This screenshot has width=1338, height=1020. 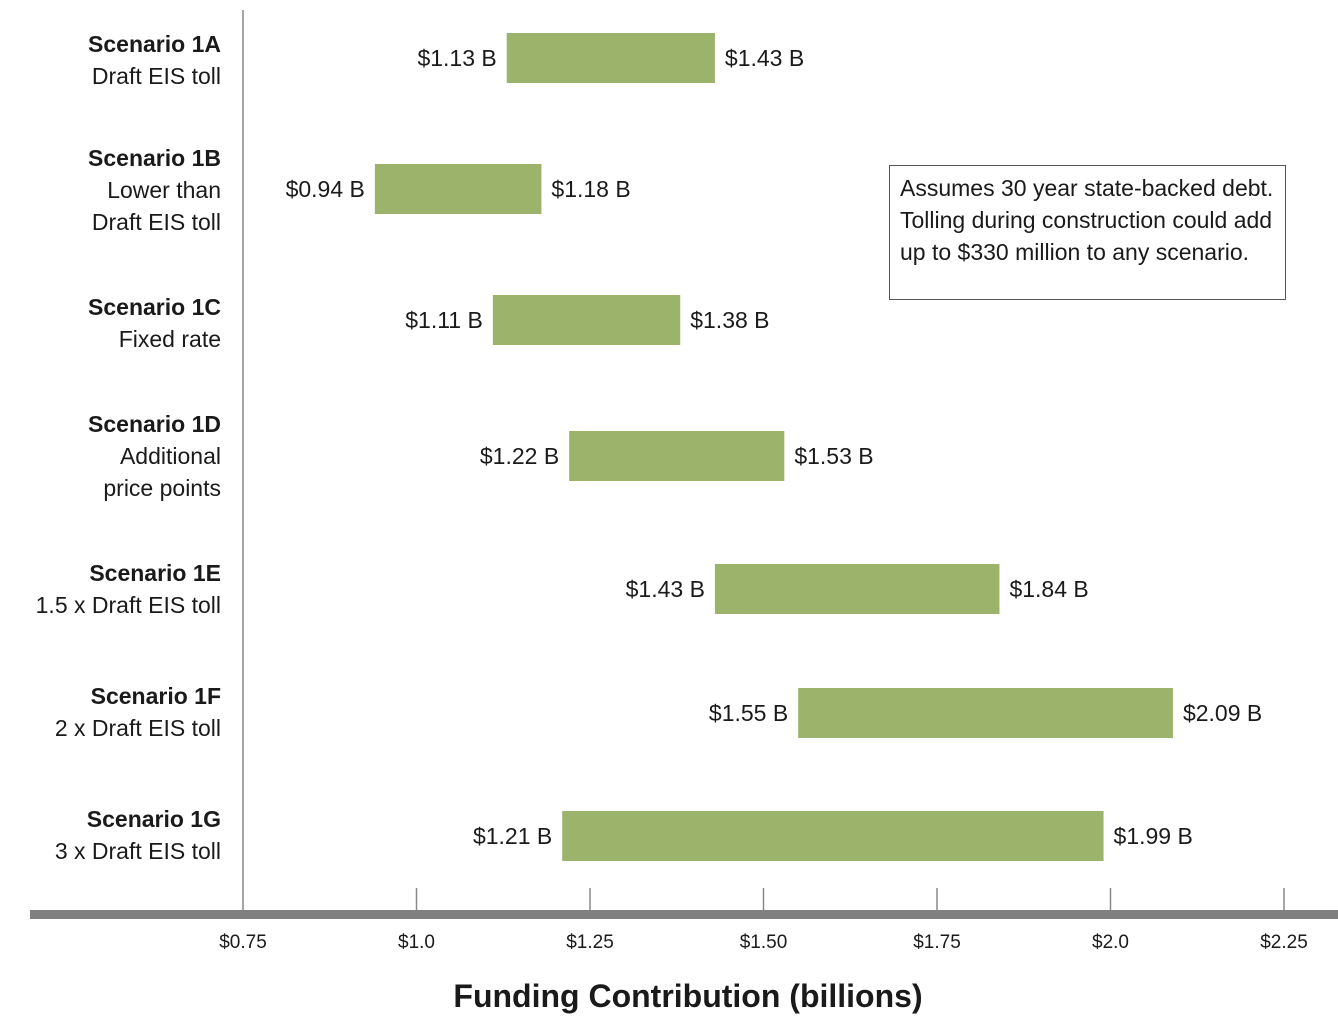 I want to click on high-value-label: $1.99 B, so click(x=1153, y=836).